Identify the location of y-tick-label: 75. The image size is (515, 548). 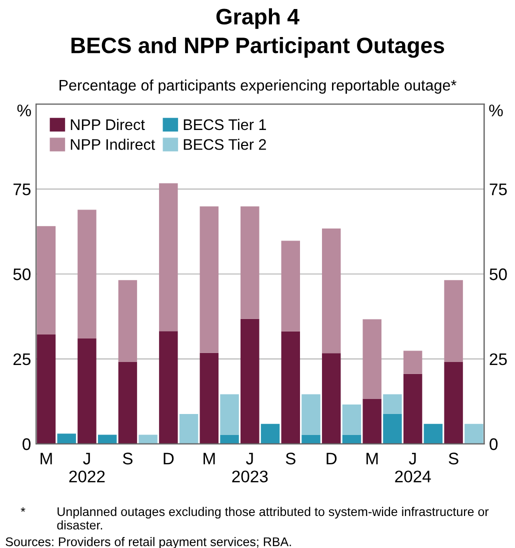
(22, 190).